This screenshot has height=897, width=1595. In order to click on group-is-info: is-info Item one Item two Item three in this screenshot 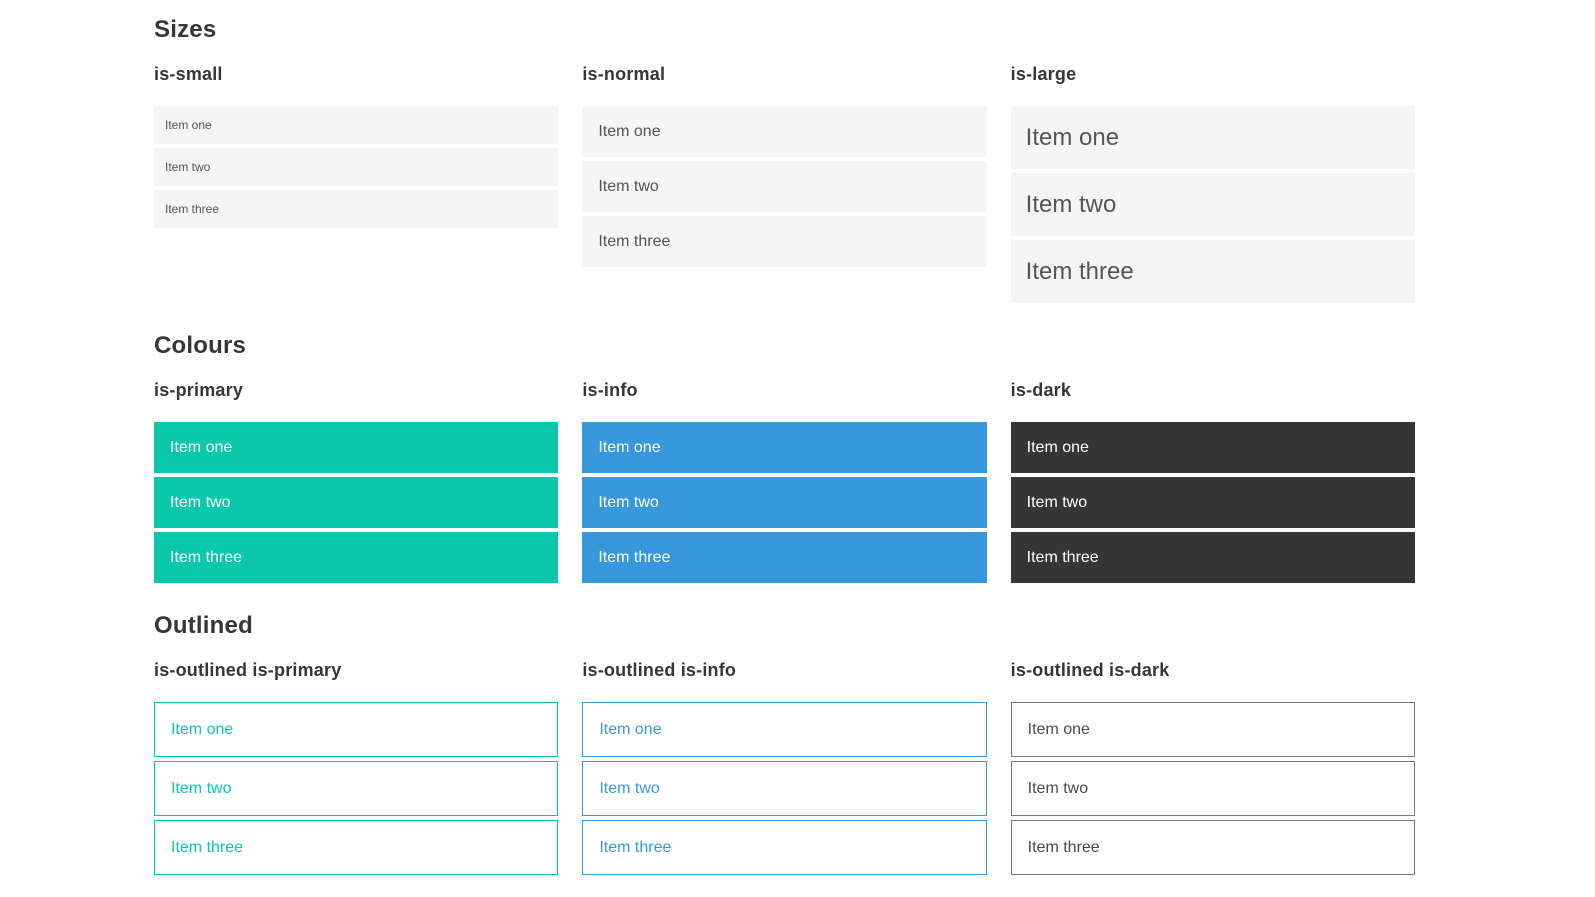, I will do `click(784, 481)`.